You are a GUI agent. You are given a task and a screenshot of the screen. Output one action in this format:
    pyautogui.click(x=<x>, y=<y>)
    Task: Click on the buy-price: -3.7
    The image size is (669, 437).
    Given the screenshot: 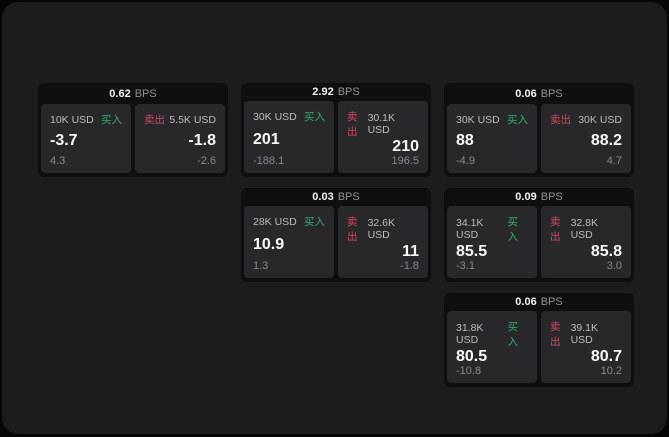 What is the action you would take?
    pyautogui.click(x=64, y=140)
    